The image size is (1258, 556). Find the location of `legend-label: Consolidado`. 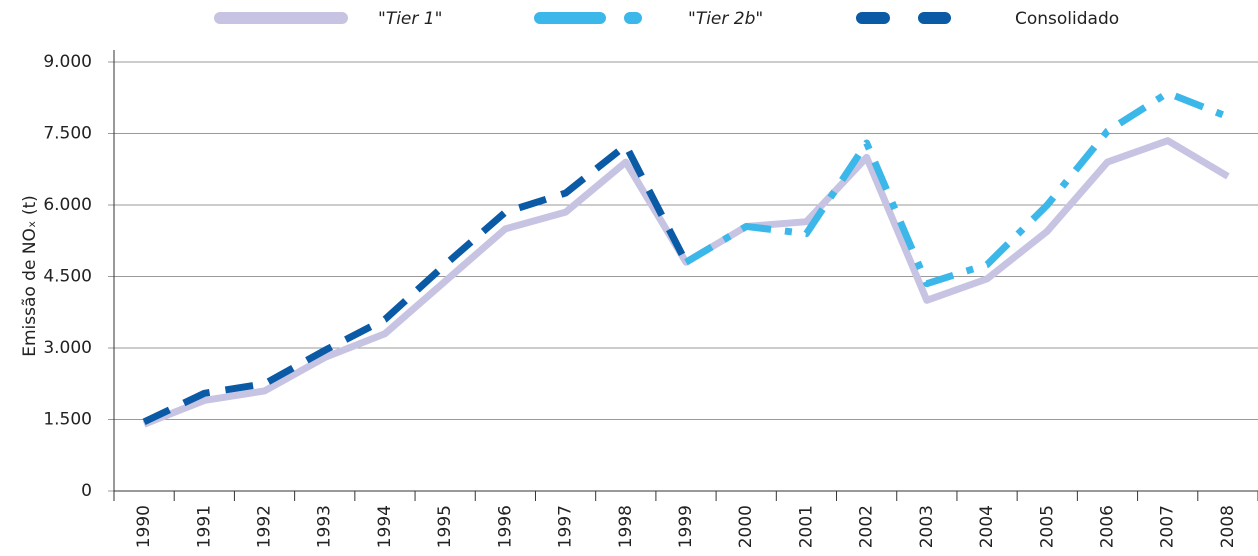

legend-label: Consolidado is located at coordinates (1067, 19).